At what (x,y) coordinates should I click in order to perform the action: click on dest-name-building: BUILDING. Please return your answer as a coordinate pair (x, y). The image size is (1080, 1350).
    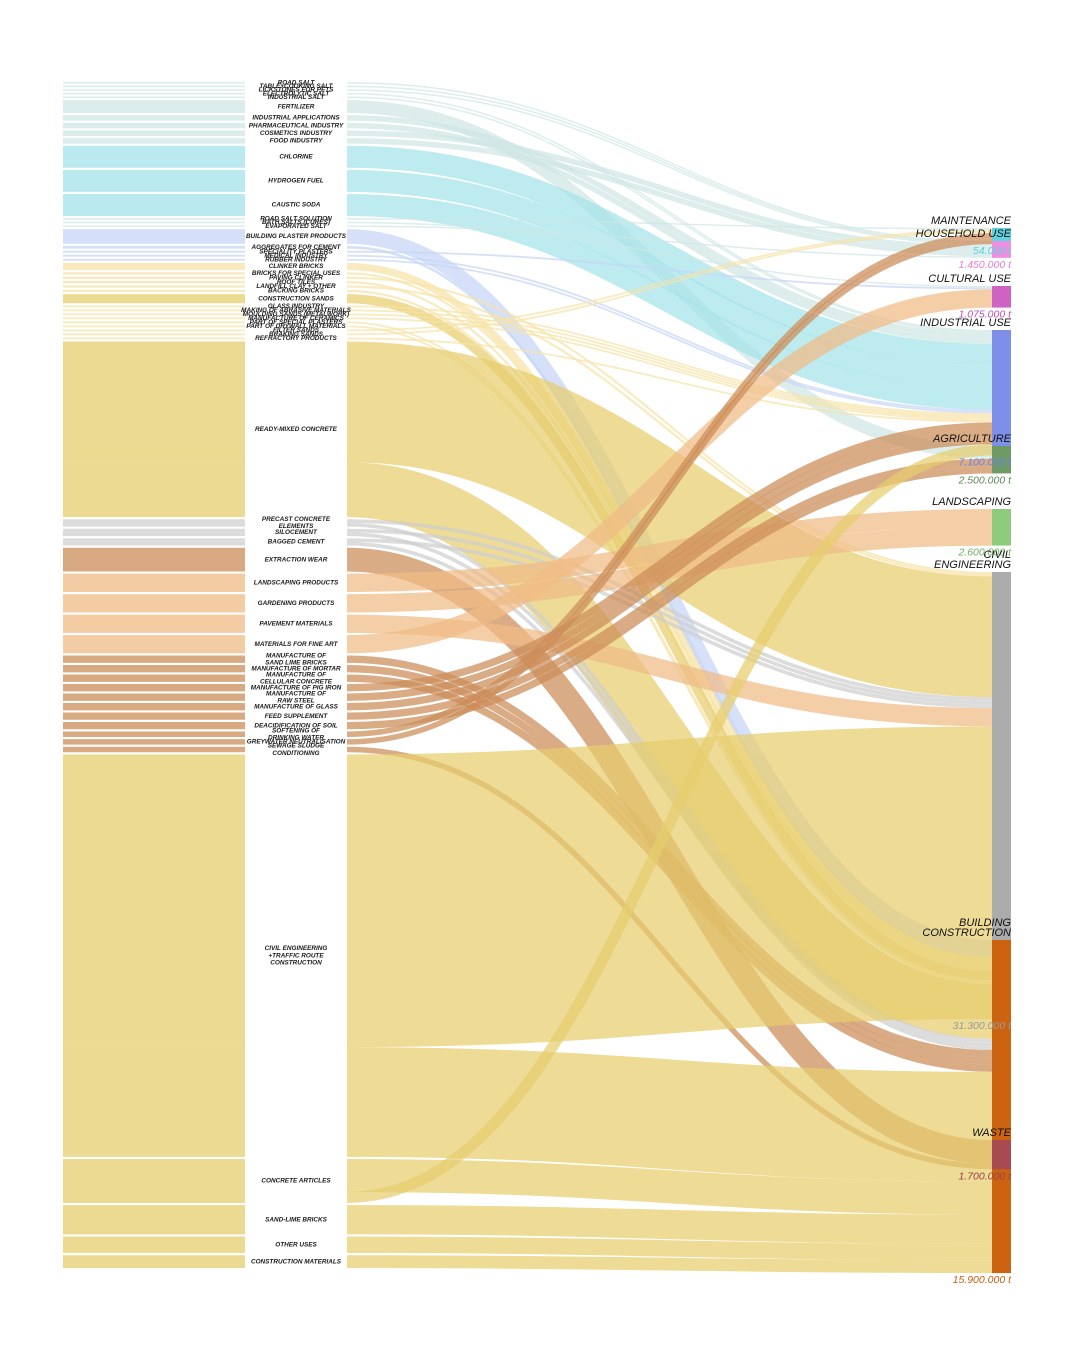
    Looking at the image, I should click on (985, 923).